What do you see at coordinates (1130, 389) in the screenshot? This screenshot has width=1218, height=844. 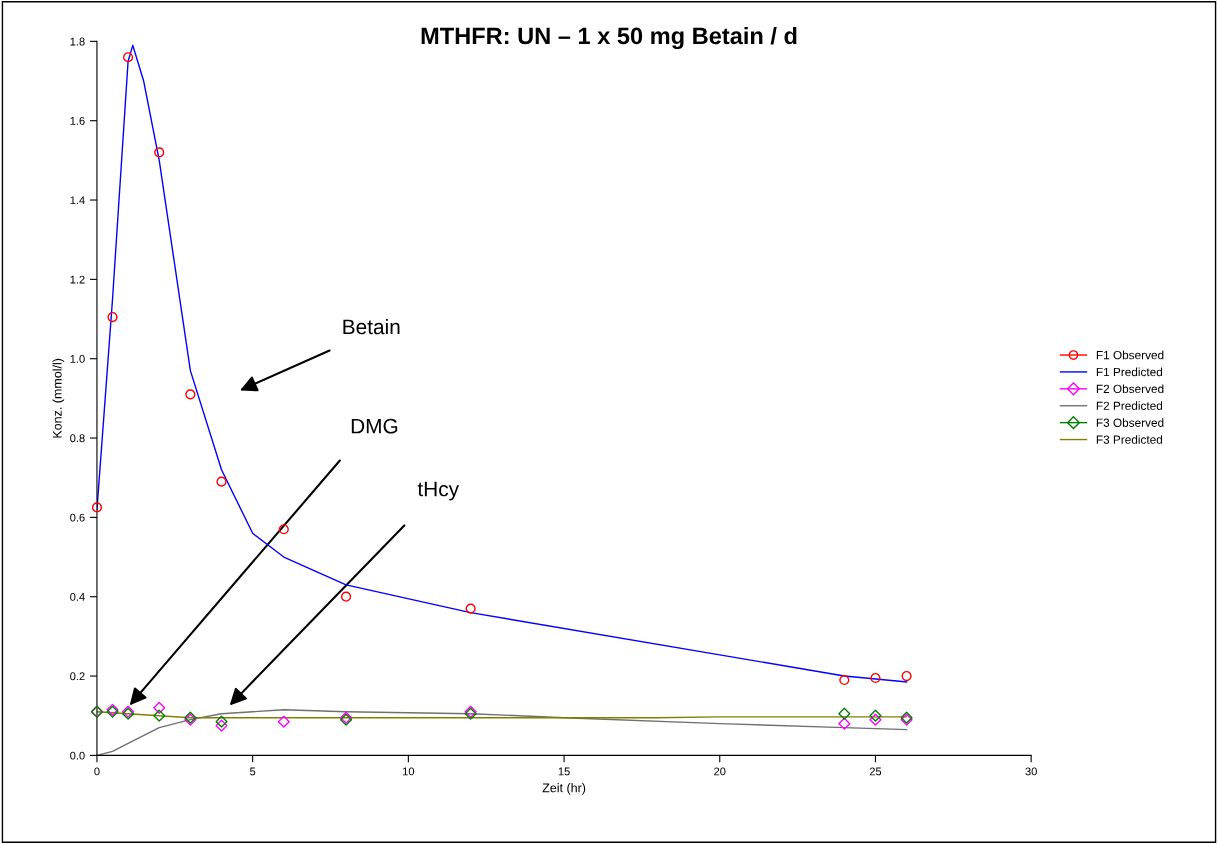 I see `legend-label: F2 Observed` at bounding box center [1130, 389].